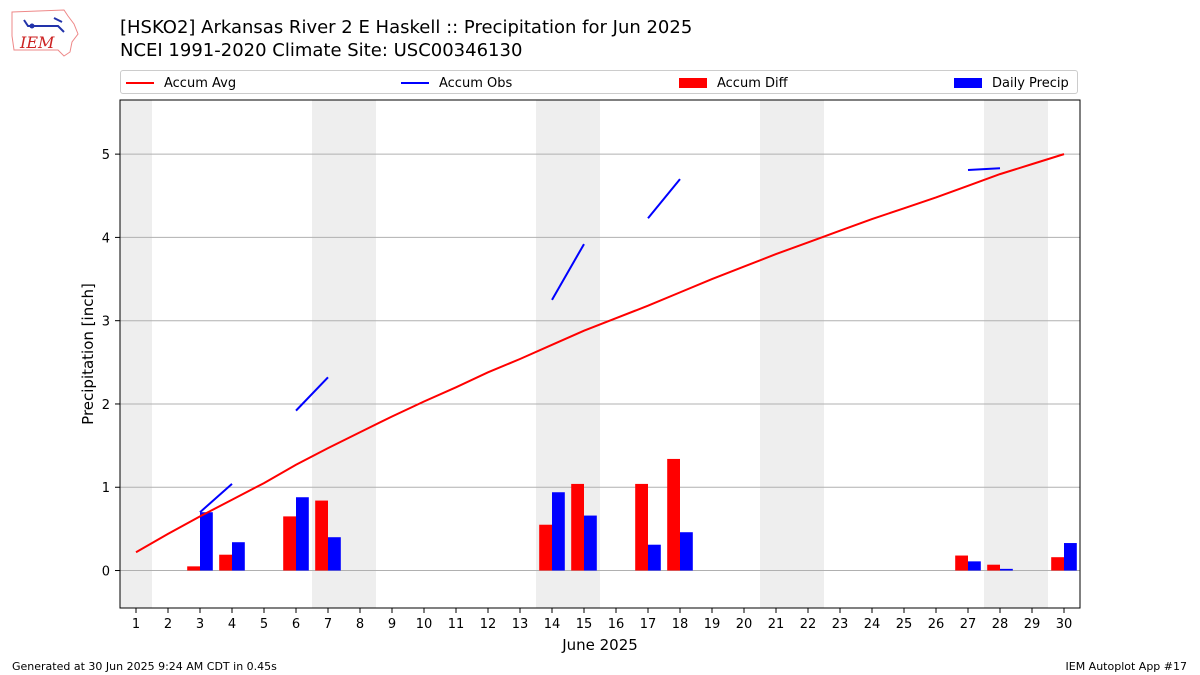 The image size is (1200, 675). What do you see at coordinates (872, 624) in the screenshot?
I see `x-tick-label: 24` at bounding box center [872, 624].